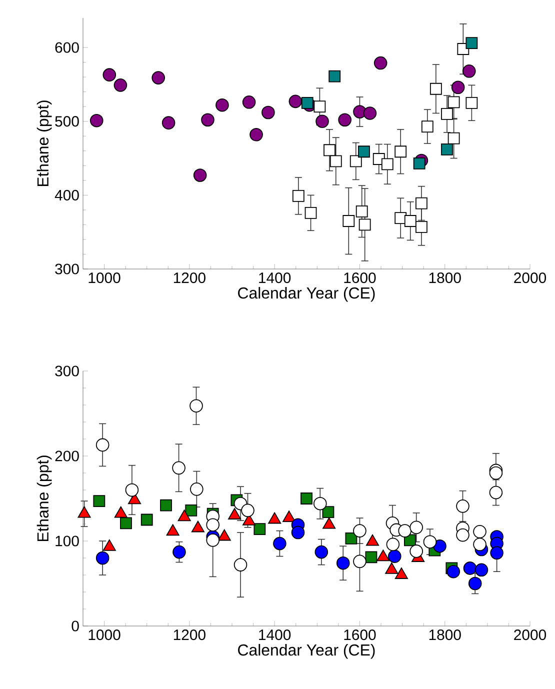  Describe the element at coordinates (75, 626) in the screenshot. I see `y-tick-label: 0` at that location.